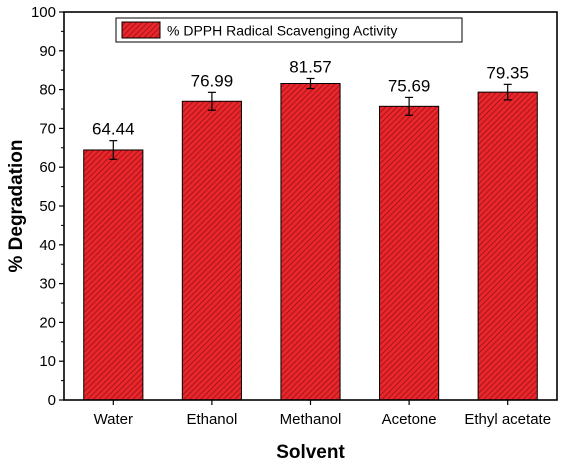 This screenshot has height=472, width=568. I want to click on y-tick-label-10: 100, so click(43, 12).